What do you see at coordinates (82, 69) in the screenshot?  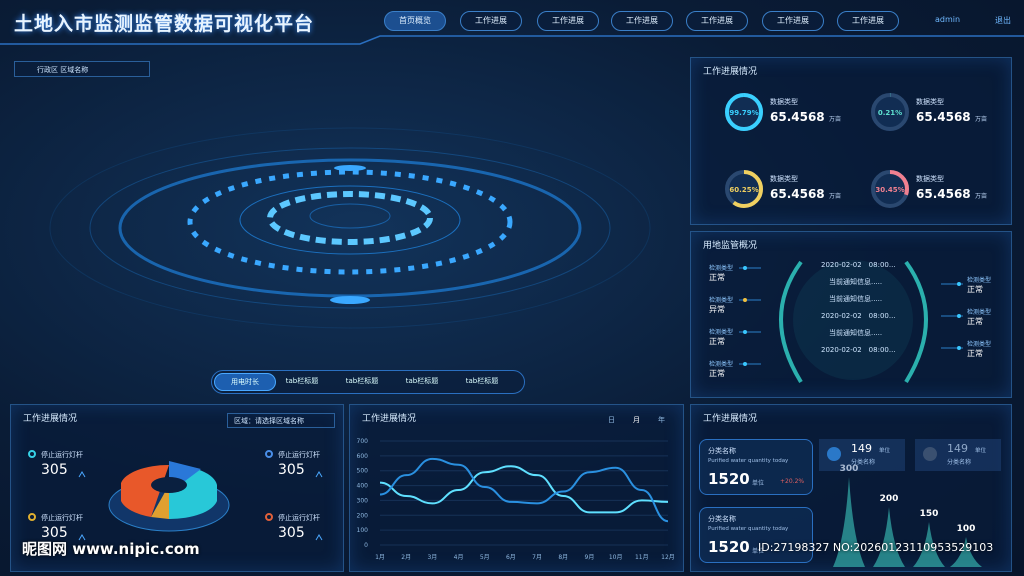 I see `region-select: 行政区 区域名称` at bounding box center [82, 69].